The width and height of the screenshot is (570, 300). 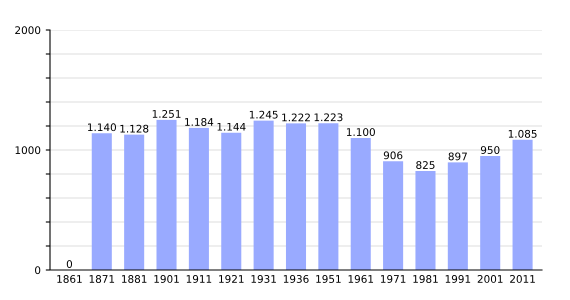 What do you see at coordinates (199, 122) in the screenshot?
I see `data-label: 1.184` at bounding box center [199, 122].